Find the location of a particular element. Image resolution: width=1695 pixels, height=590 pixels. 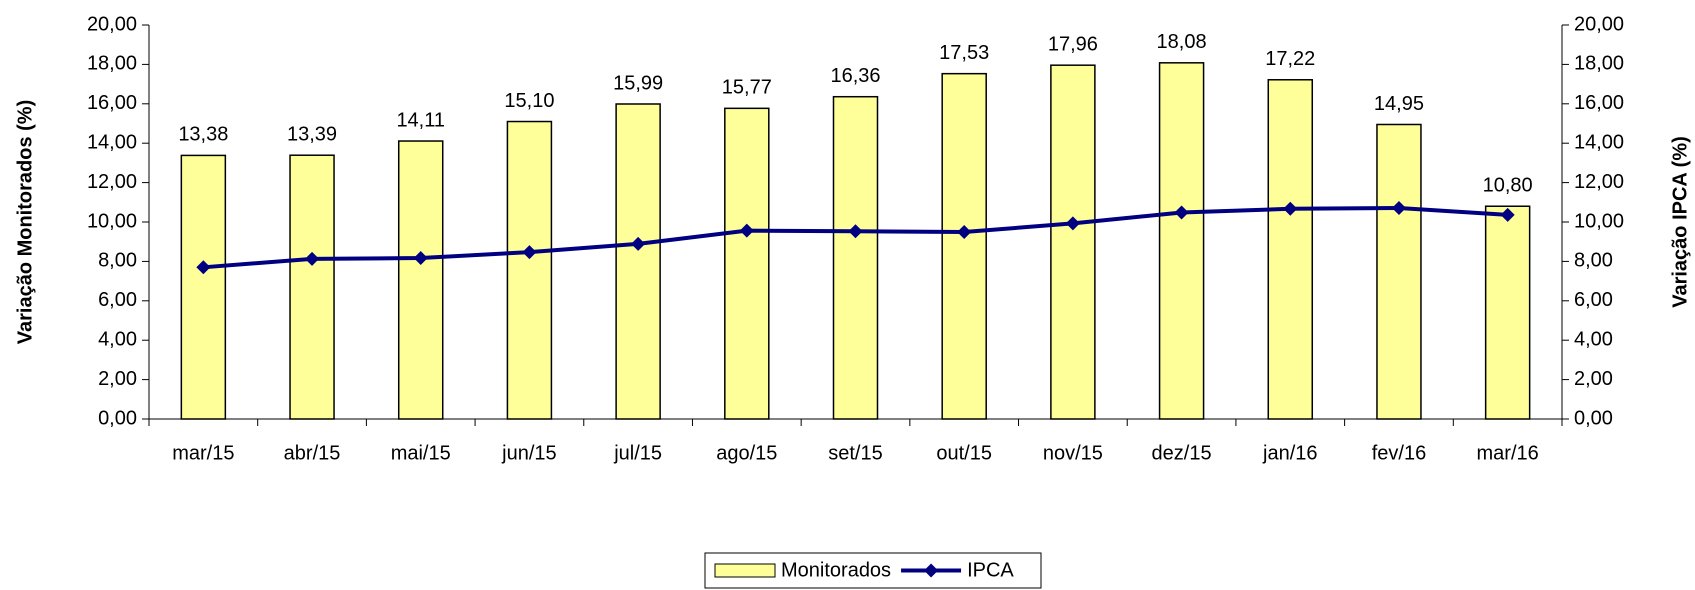

y2-tick-label: 4,00 is located at coordinates (1593, 339).